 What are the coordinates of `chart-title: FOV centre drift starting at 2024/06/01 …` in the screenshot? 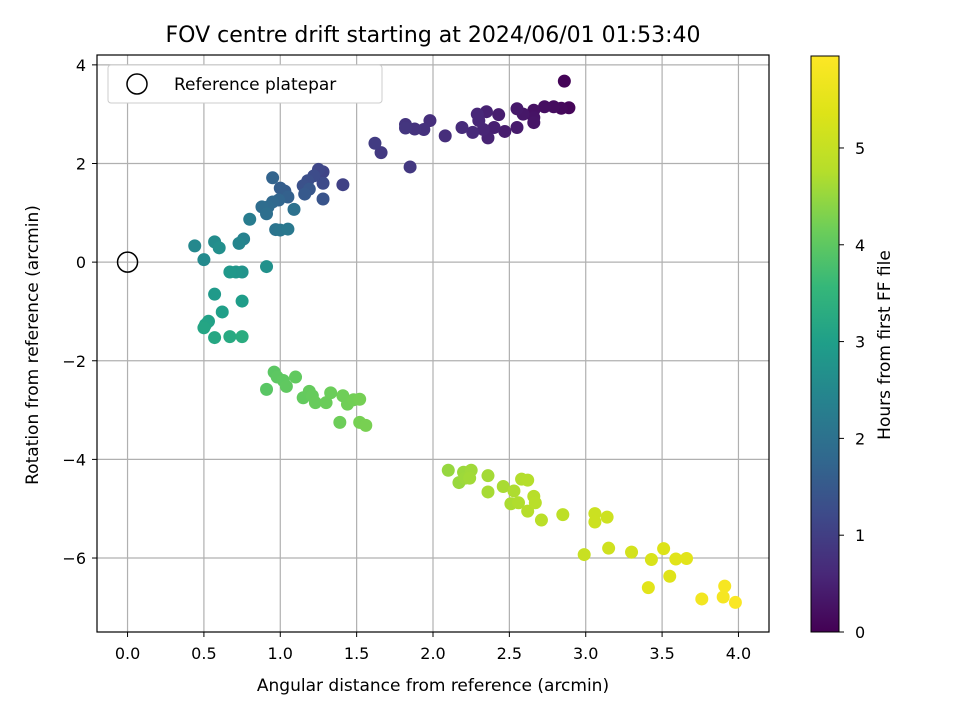 It's located at (433, 35).